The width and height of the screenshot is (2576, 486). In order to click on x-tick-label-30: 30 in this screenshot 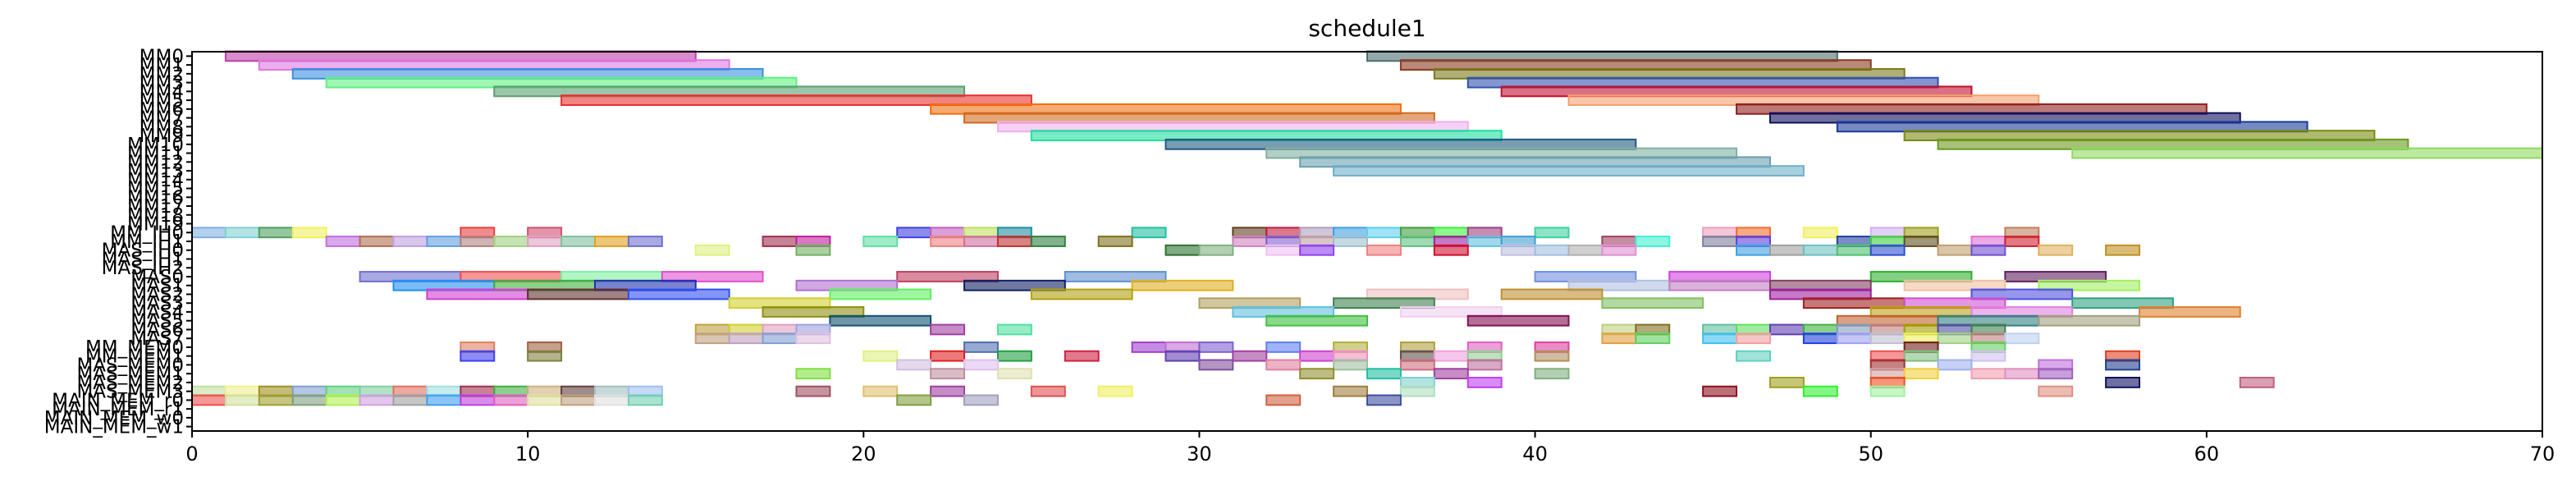, I will do `click(1199, 453)`.